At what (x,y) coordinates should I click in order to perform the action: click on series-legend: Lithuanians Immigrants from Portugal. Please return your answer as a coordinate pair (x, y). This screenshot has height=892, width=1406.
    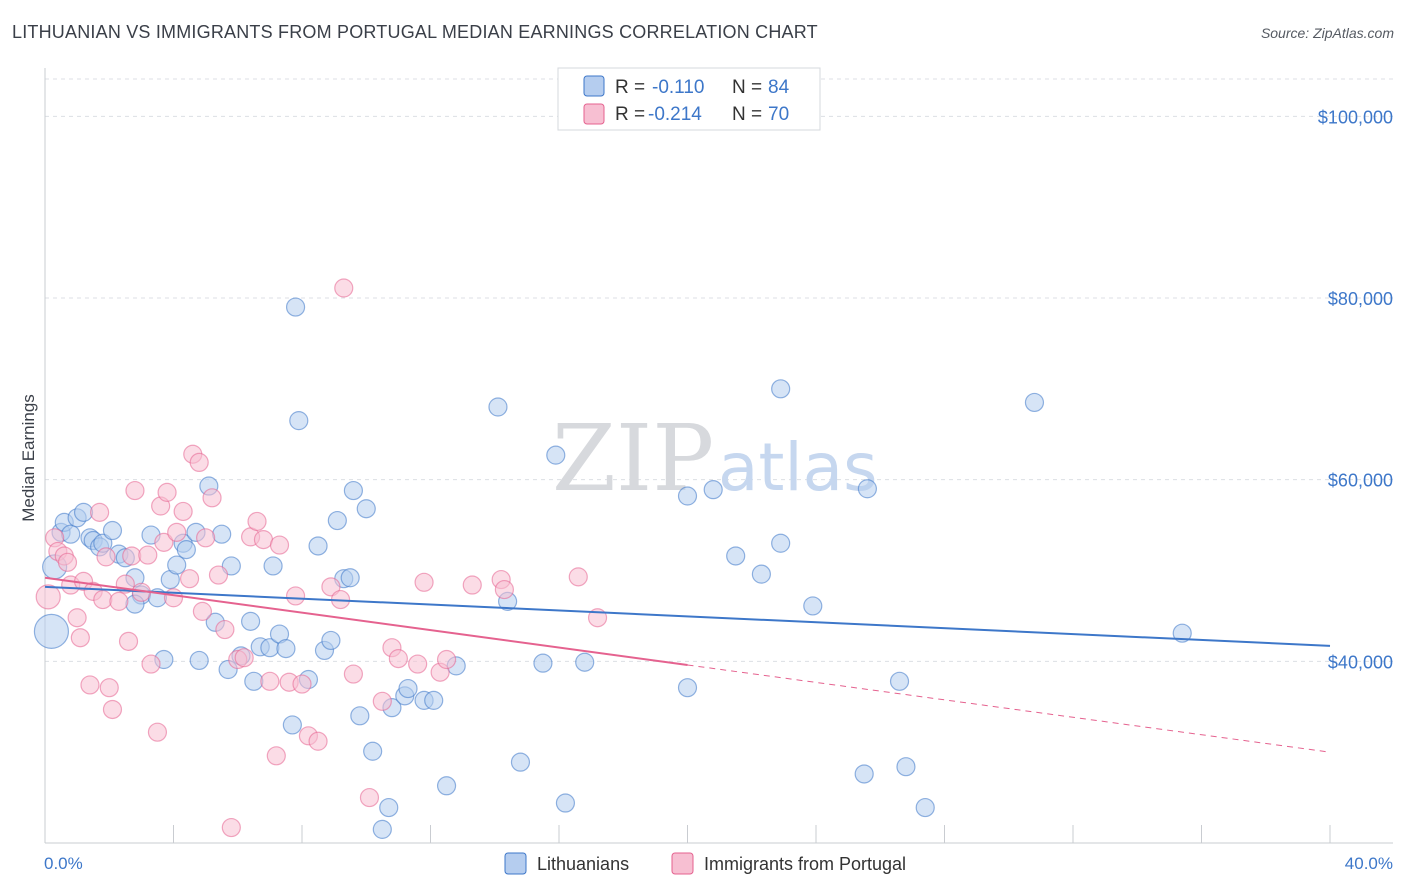
    Looking at the image, I should click on (705, 863).